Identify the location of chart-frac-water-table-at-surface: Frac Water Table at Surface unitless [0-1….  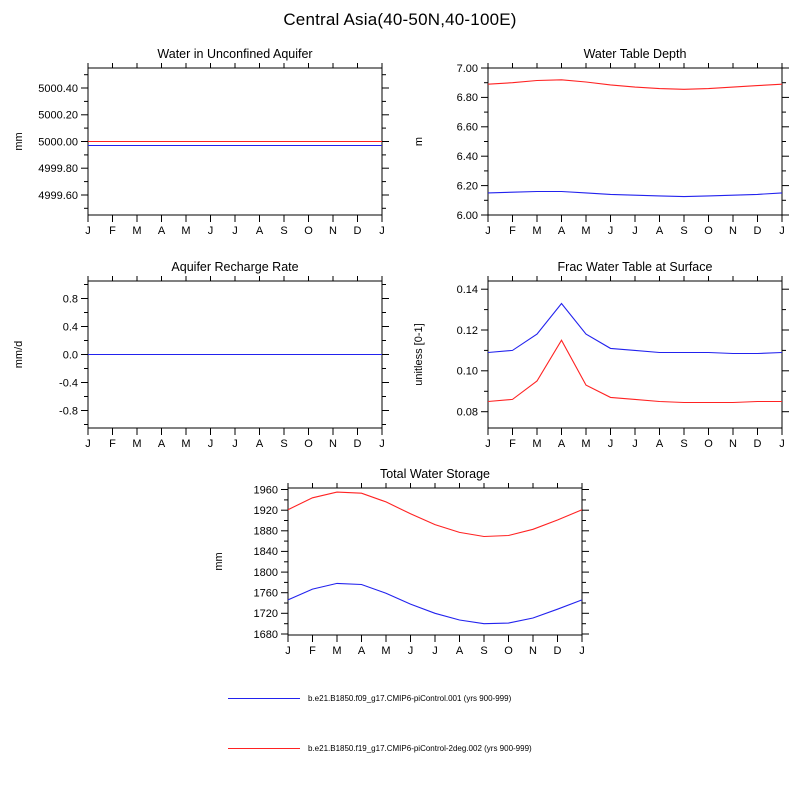
(601, 355).